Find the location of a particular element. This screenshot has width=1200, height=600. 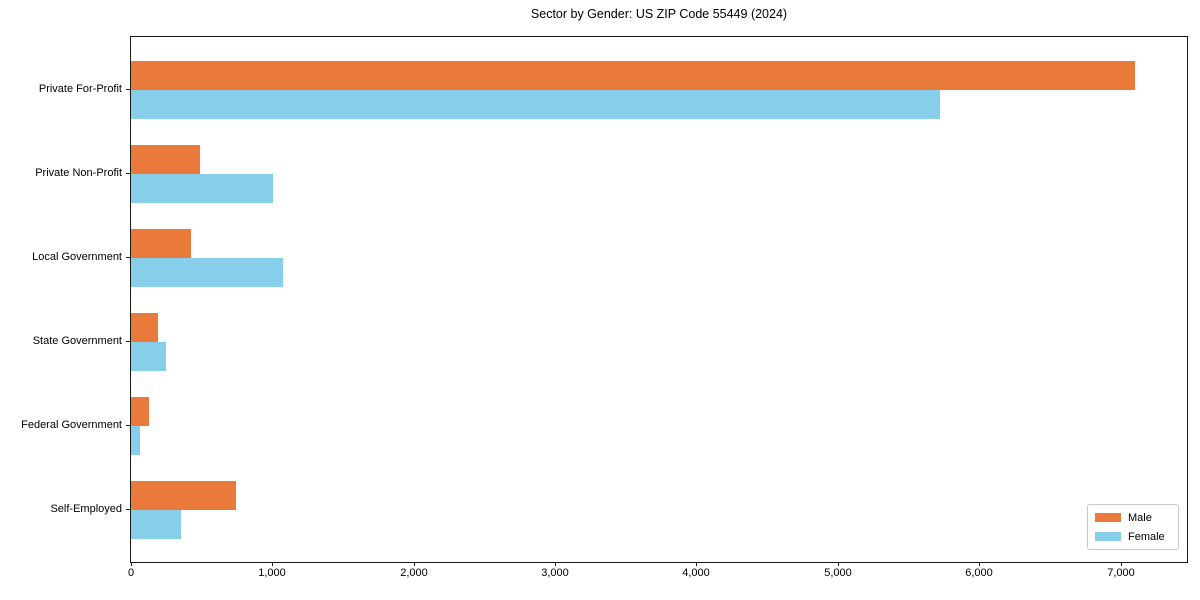

x-tick-label-7000: 7,000 is located at coordinates (1121, 573).